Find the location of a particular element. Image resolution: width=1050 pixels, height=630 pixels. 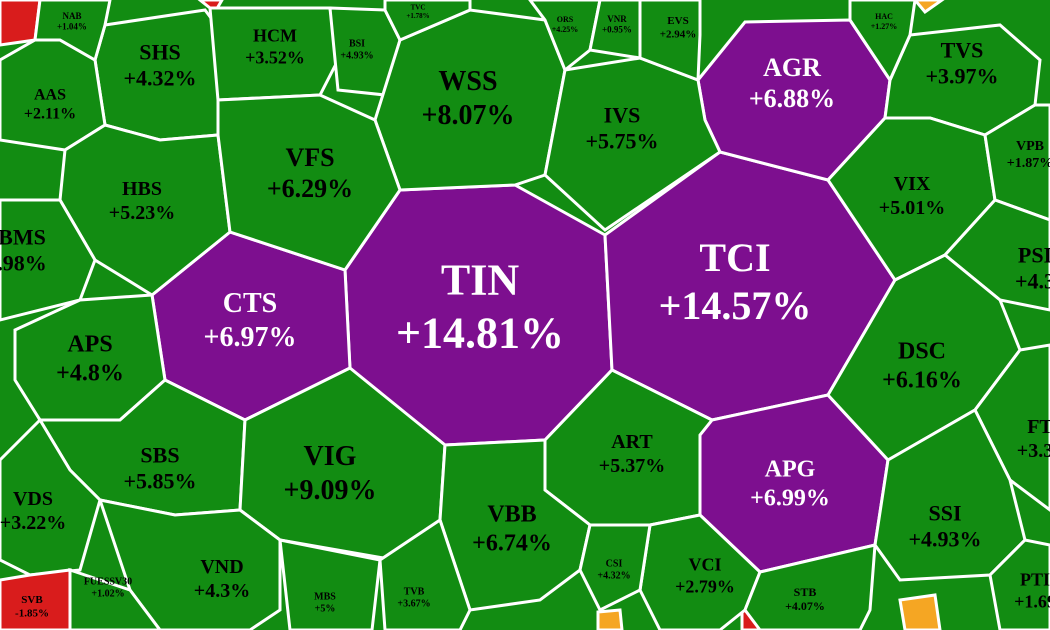

ticker: BMS is located at coordinates (23, 236).